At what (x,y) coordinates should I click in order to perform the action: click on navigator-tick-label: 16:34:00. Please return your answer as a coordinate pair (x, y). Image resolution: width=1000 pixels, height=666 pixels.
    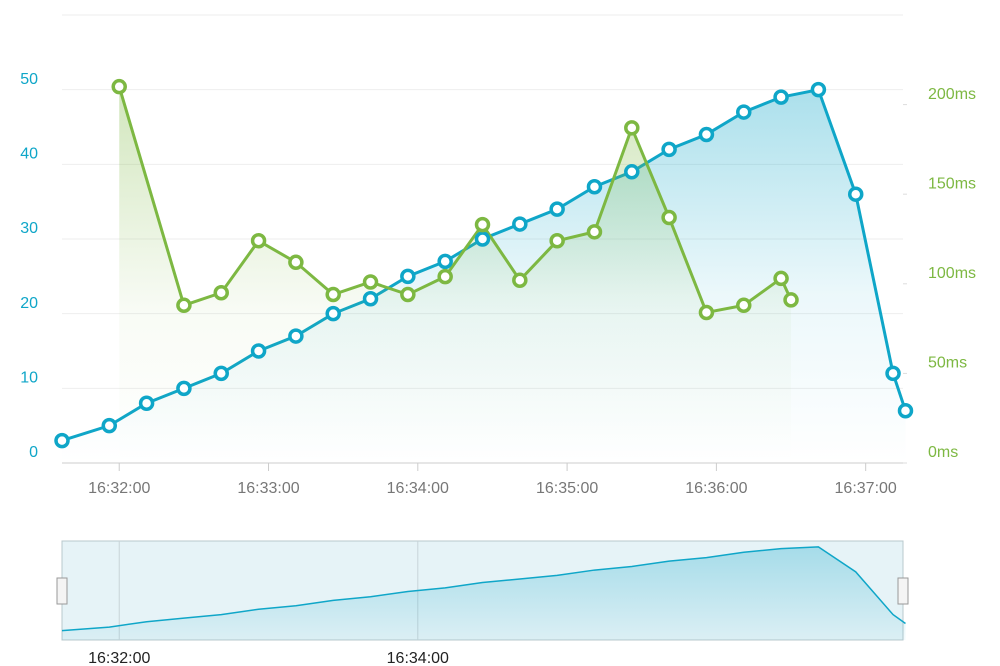
    Looking at the image, I should click on (418, 658).